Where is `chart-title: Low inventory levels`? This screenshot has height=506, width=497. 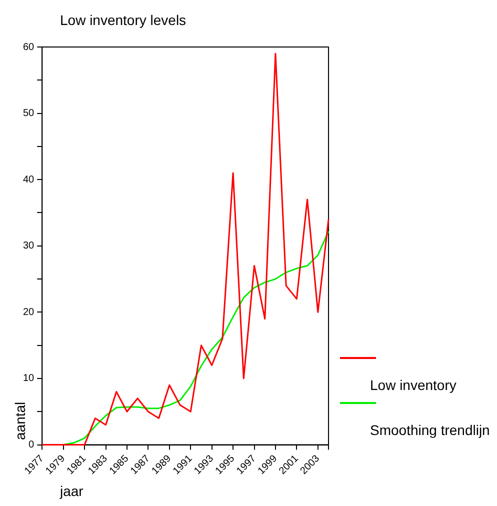 chart-title: Low inventory levels is located at coordinates (123, 20).